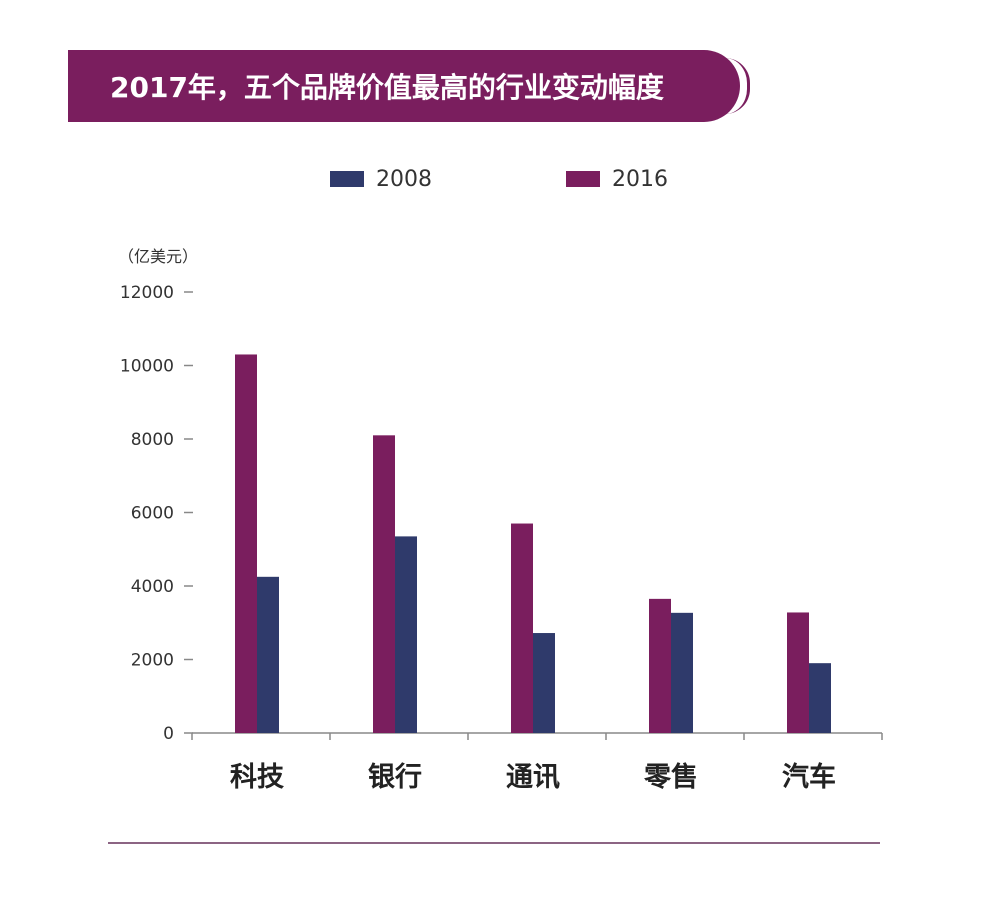 This screenshot has width=990, height=909. Describe the element at coordinates (406, 634) in the screenshot. I see `bar-2008-银行` at that location.